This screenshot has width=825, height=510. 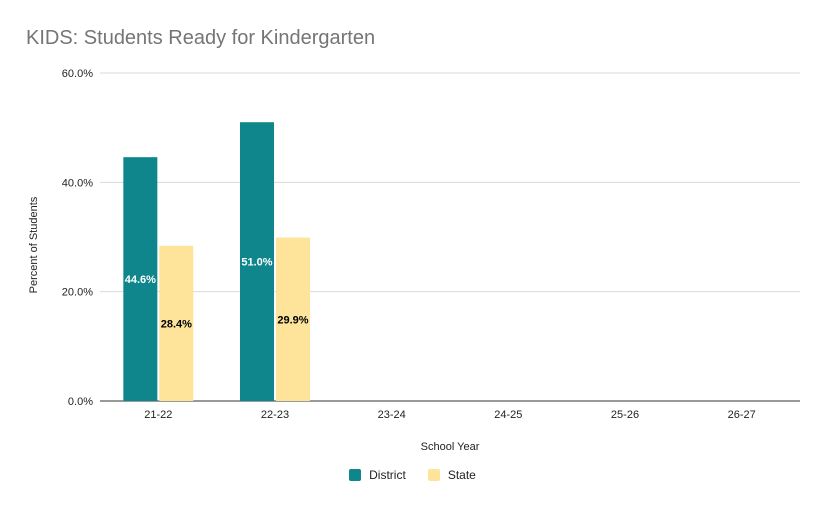 I want to click on legend-label-state: State, so click(x=461, y=475).